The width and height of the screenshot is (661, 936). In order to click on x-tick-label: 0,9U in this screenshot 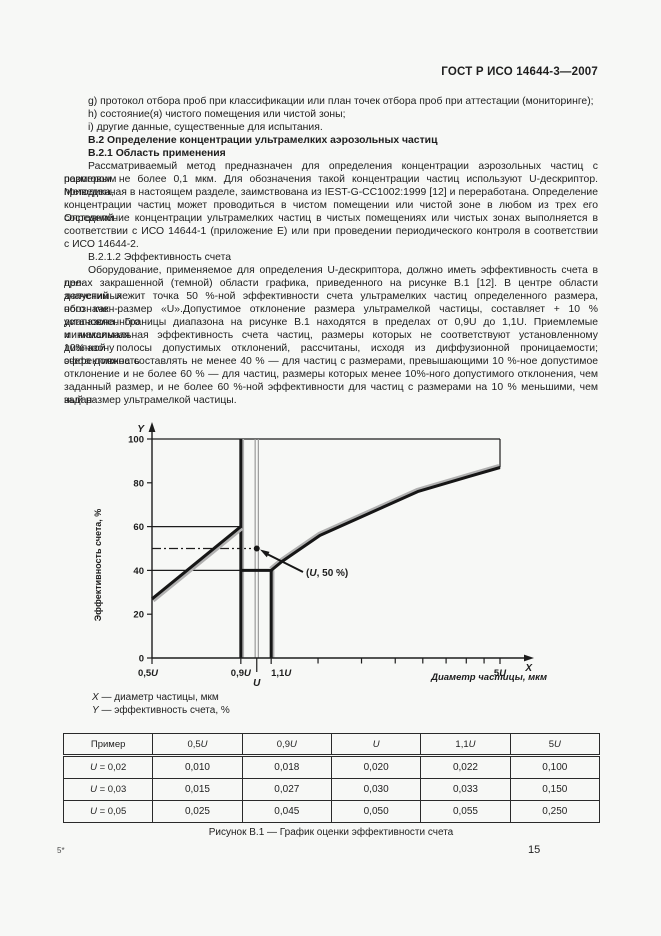, I will do `click(241, 673)`.